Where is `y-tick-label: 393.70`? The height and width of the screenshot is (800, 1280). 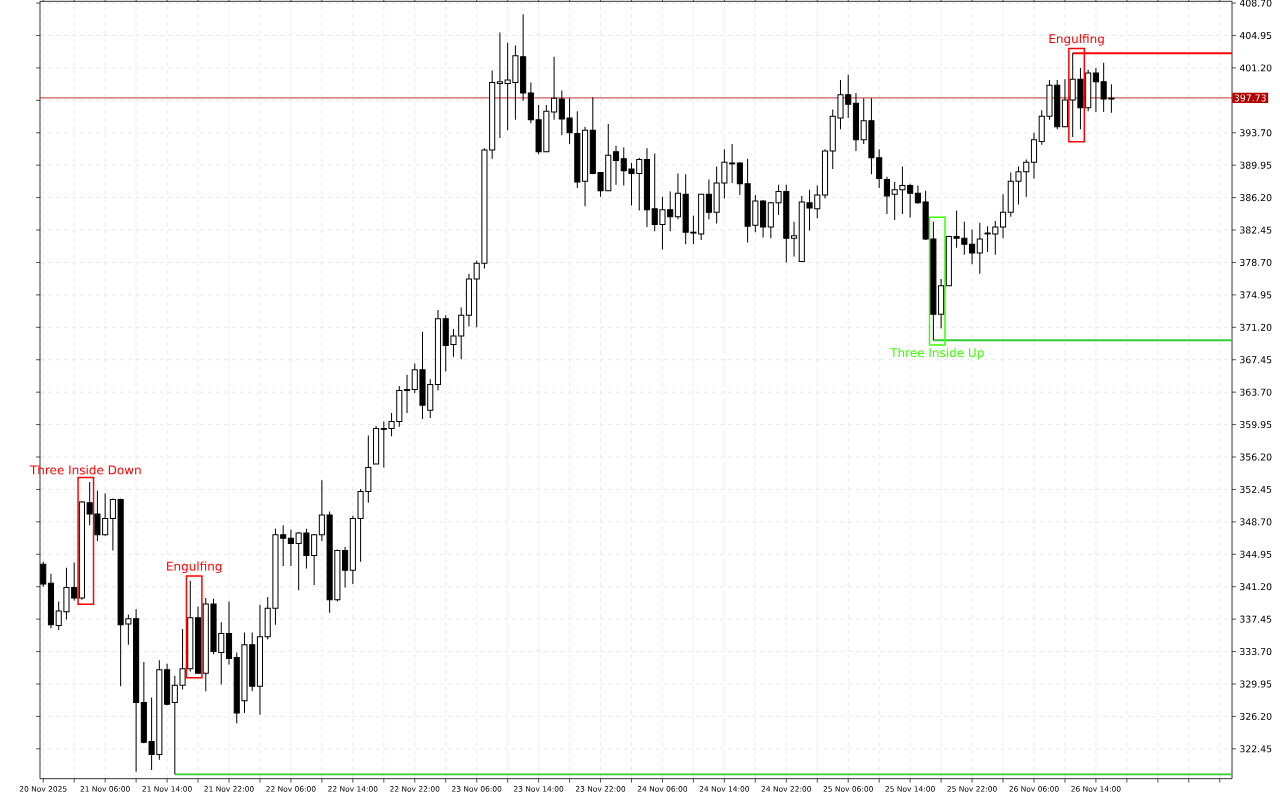 y-tick-label: 393.70 is located at coordinates (1256, 133).